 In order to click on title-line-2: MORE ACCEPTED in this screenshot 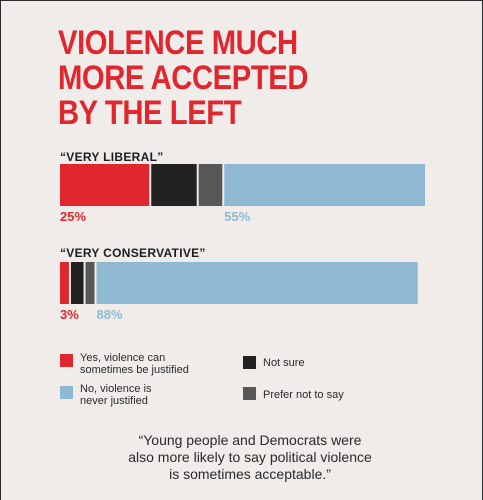, I will do `click(183, 78)`.